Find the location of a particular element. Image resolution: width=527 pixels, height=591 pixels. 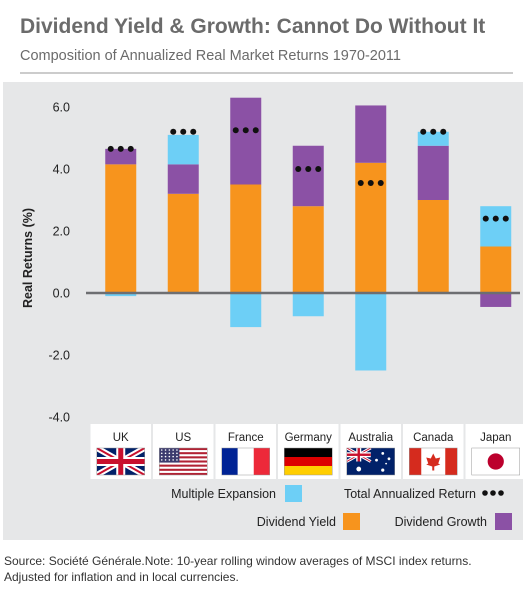

y-tick-label: 0.0 is located at coordinates (61, 294).